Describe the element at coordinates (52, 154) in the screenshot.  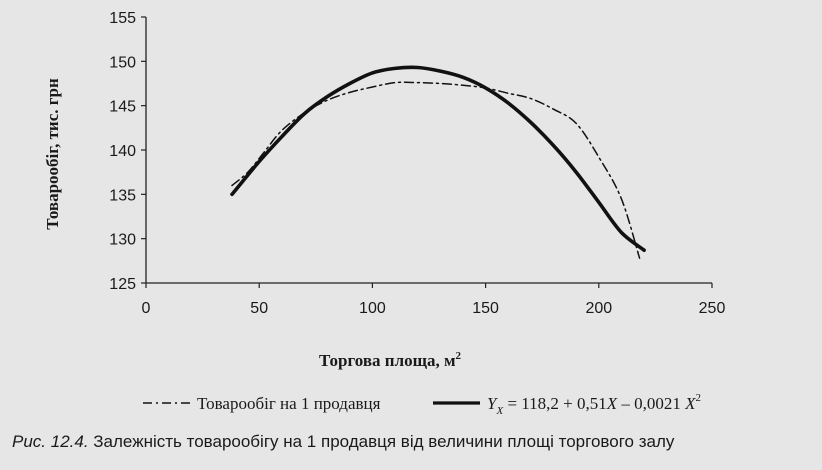
I see `y-axis-title: Товарообіг, тис. грн` at that location.